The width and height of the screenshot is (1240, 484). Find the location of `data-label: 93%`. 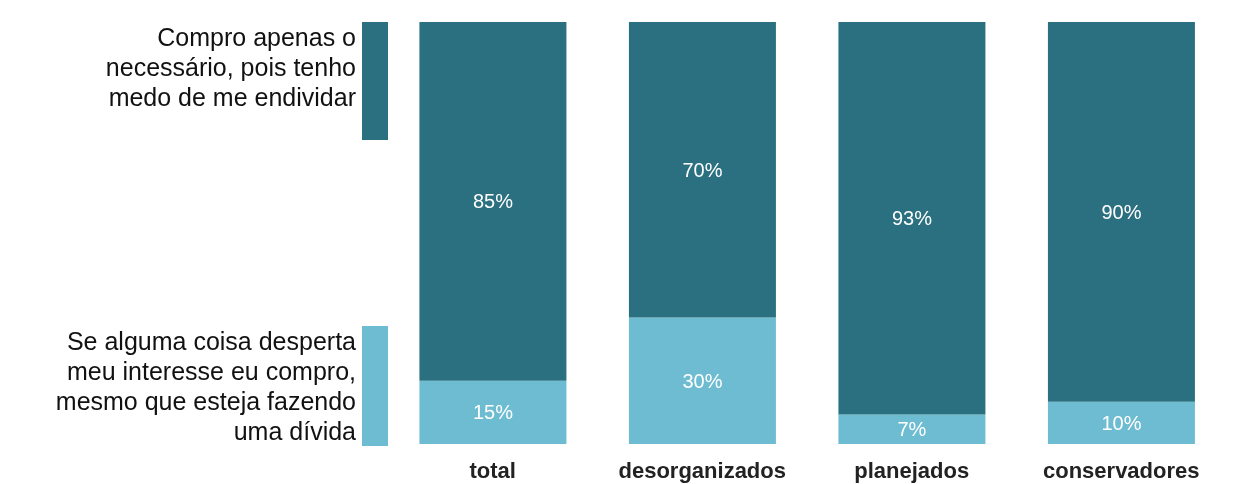

data-label: 93% is located at coordinates (912, 218).